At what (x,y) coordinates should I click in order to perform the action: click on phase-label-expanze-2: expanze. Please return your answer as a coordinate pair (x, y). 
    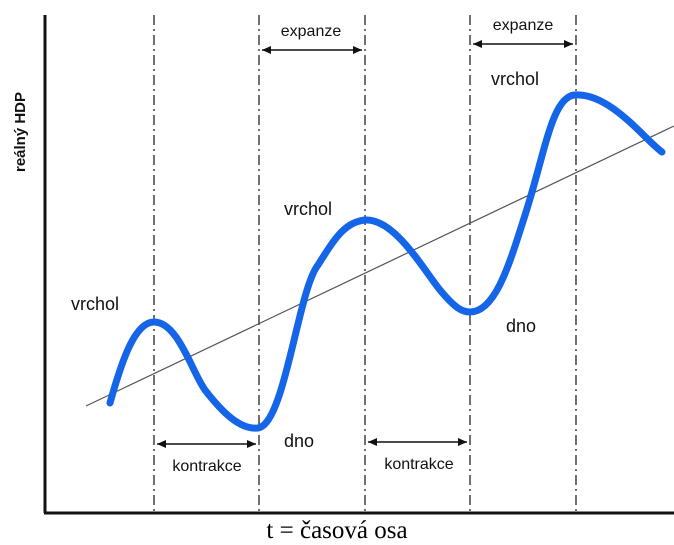
    Looking at the image, I should click on (523, 25).